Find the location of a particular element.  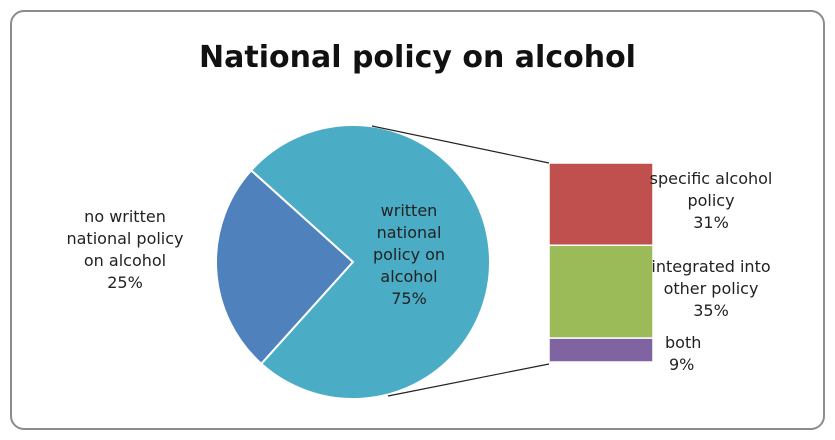

breakdown-label-0: specific alcohol policy 31% is located at coordinates (711, 200).